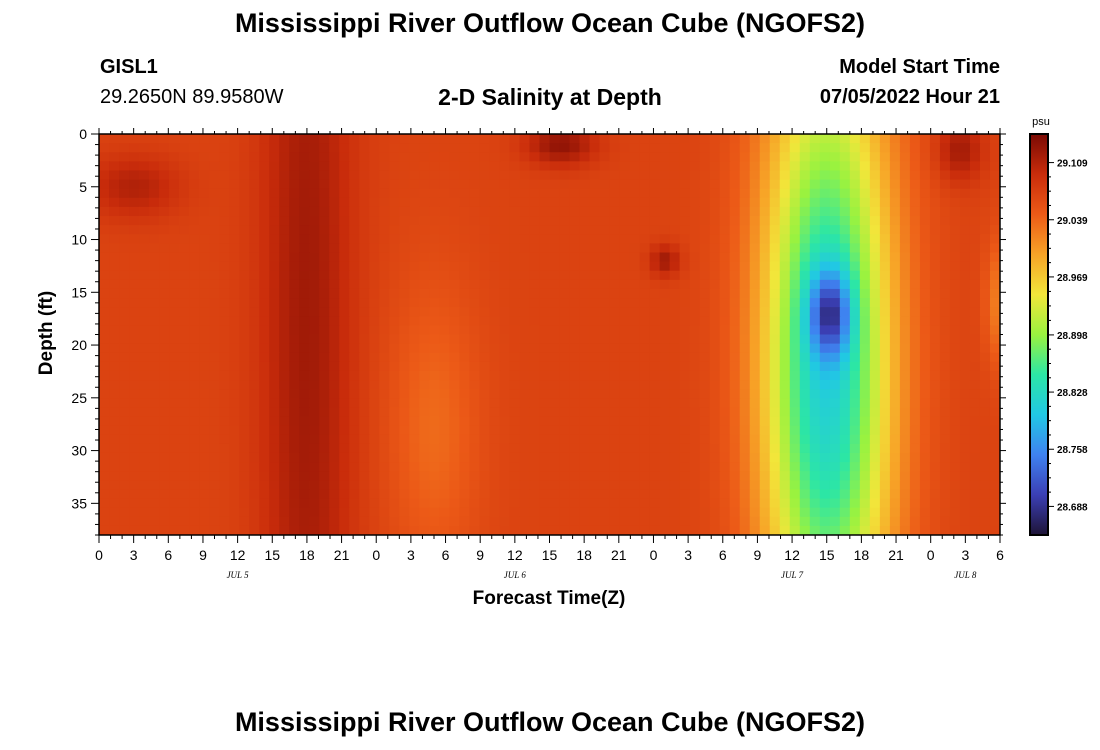 The width and height of the screenshot is (1100, 750). What do you see at coordinates (792, 555) in the screenshot?
I see `x-tick-label: 12` at bounding box center [792, 555].